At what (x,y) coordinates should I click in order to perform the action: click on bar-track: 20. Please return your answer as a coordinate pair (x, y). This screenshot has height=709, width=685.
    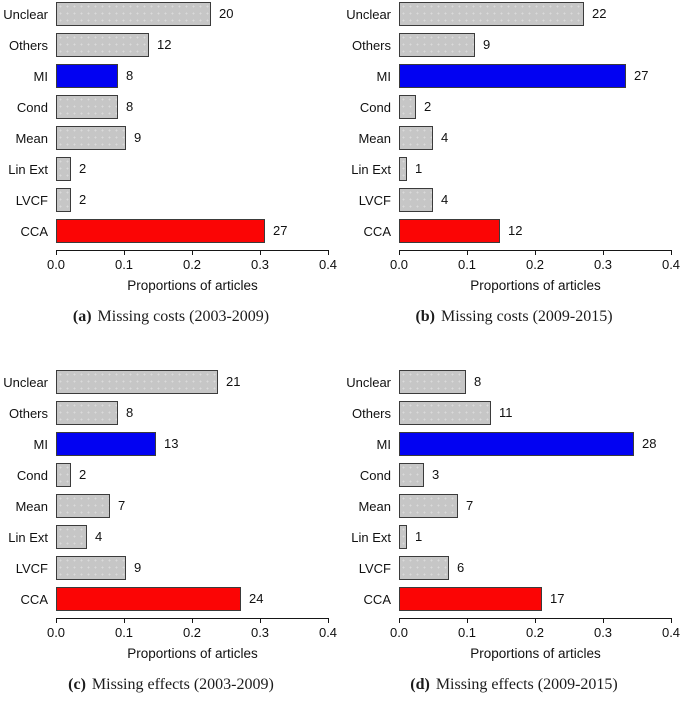
    Looking at the image, I should click on (196, 14).